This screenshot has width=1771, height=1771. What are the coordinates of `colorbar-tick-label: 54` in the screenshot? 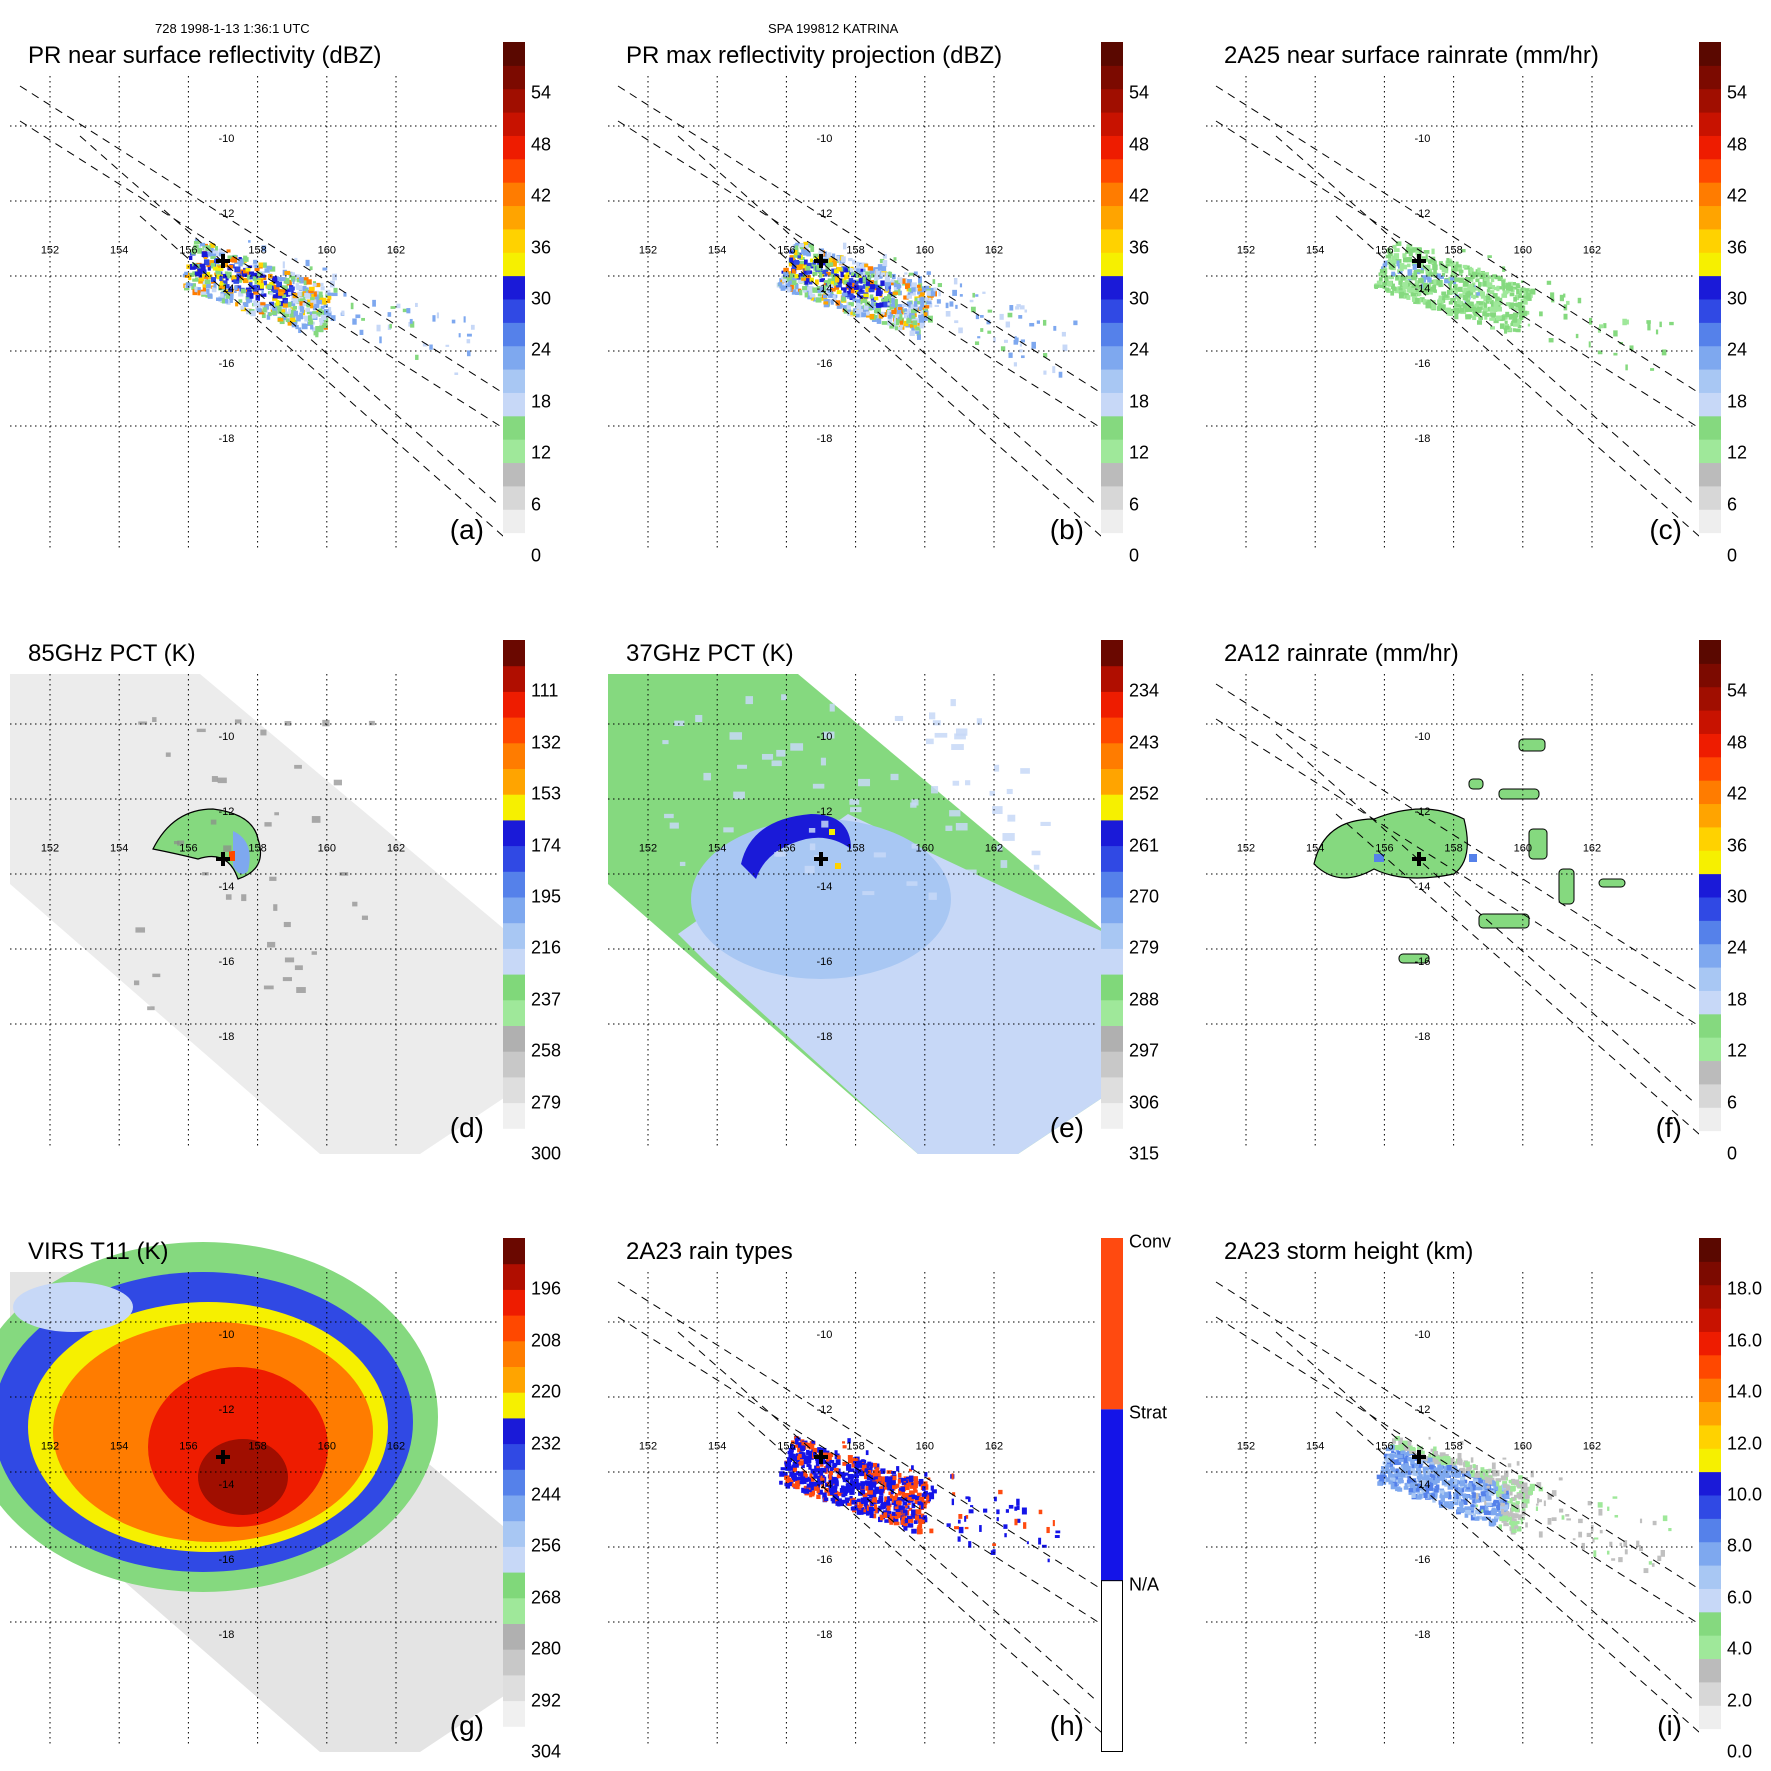 It's located at (1737, 690).